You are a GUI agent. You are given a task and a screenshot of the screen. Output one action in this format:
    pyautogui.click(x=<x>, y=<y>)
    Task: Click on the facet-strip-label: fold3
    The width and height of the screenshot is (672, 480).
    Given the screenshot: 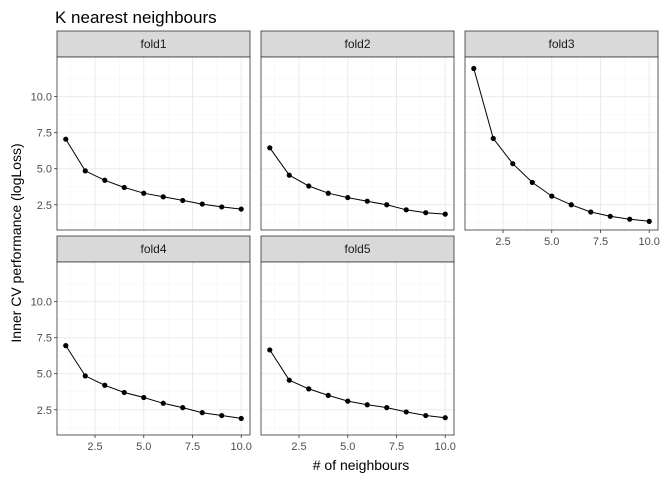 What is the action you would take?
    pyautogui.click(x=561, y=44)
    